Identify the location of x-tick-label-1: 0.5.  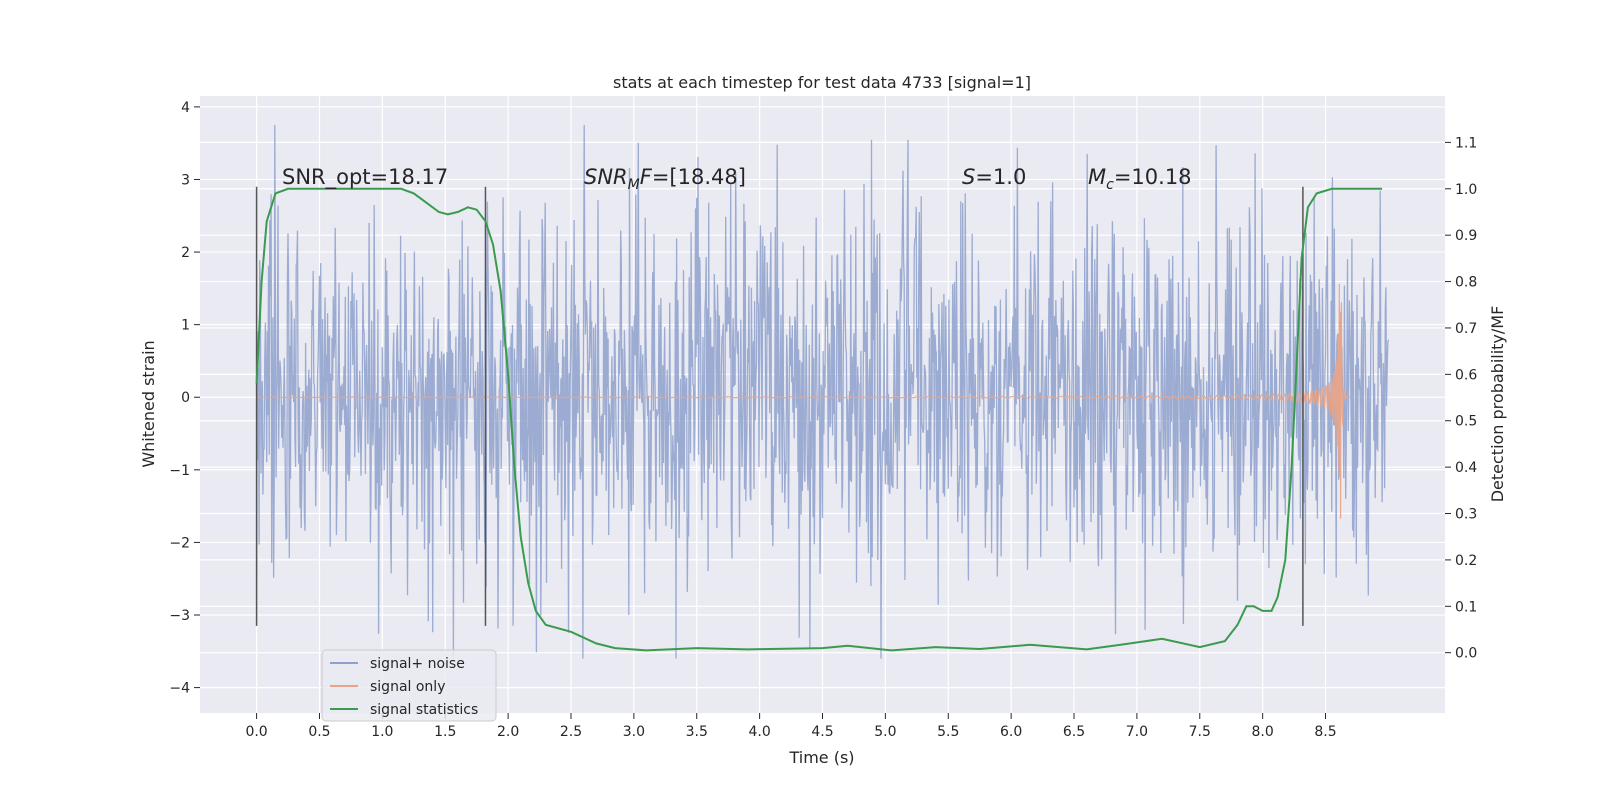
(319, 732).